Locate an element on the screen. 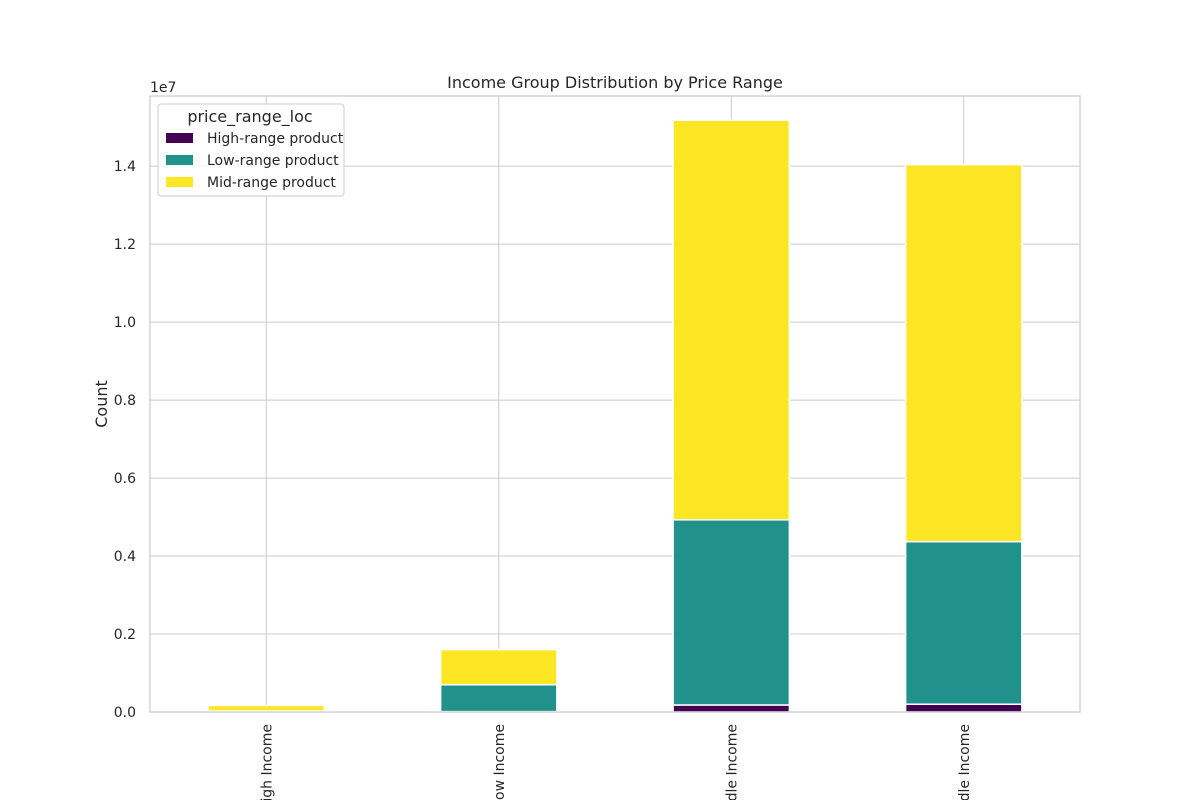  y-tick-label: 0.0 is located at coordinates (125, 713).